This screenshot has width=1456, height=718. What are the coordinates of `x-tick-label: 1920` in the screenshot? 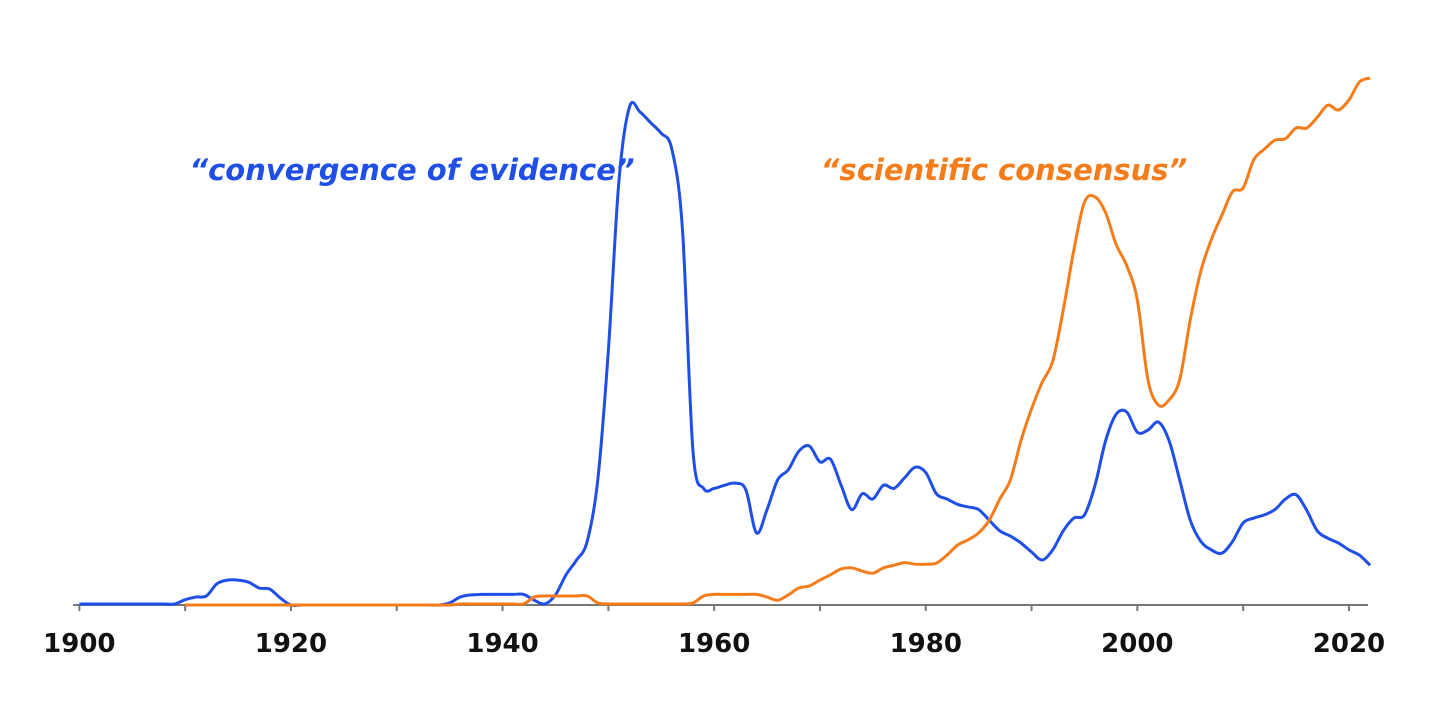 It's located at (291, 644).